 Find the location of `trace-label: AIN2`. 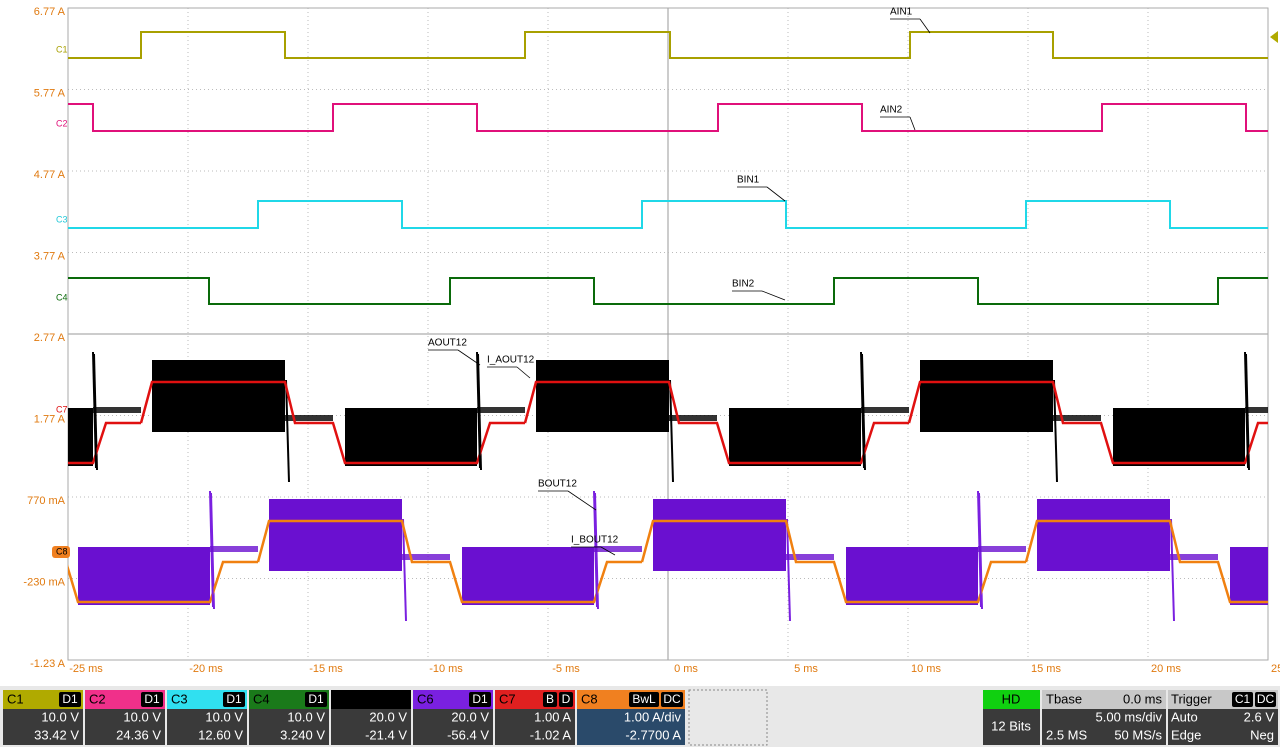

trace-label: AIN2 is located at coordinates (891, 110).